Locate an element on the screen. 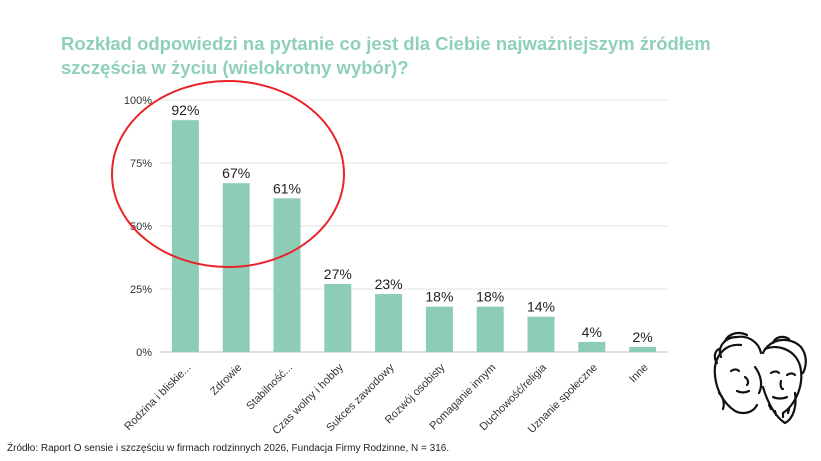  chart-title-line-2: szczęścia w życiu (wielokrotny wybór)? is located at coordinates (235, 67).